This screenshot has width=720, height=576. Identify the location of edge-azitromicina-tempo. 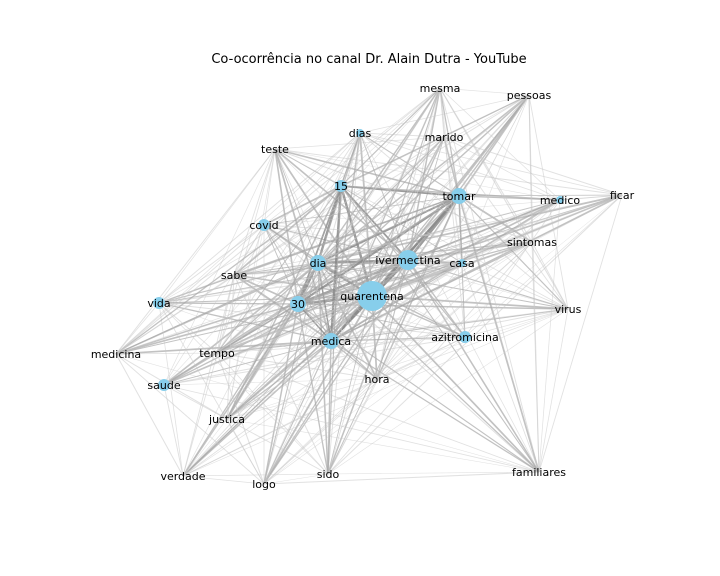
(341, 345).